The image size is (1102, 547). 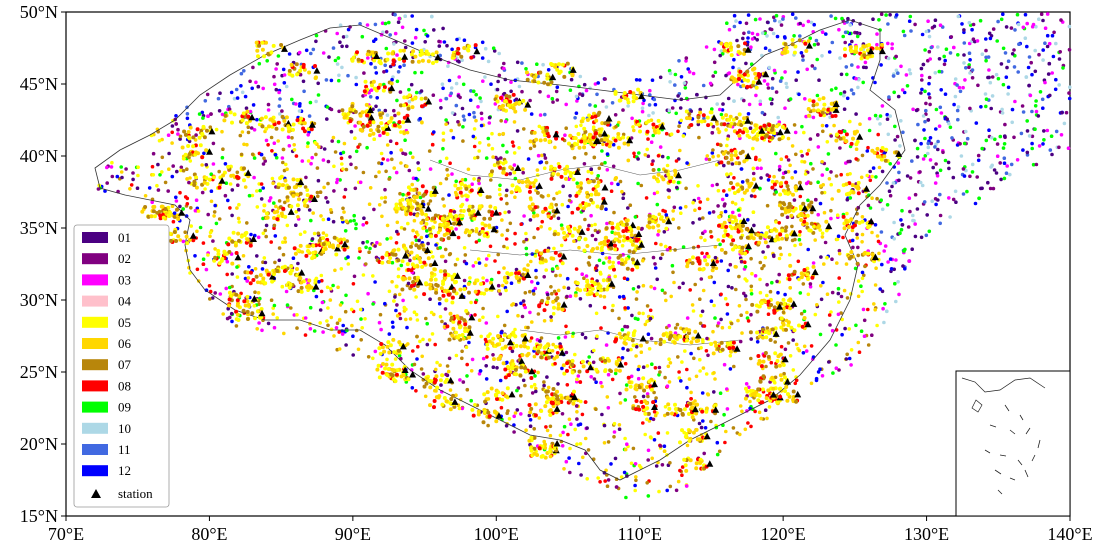 I want to click on station-triangle-icon, so click(x=860, y=136).